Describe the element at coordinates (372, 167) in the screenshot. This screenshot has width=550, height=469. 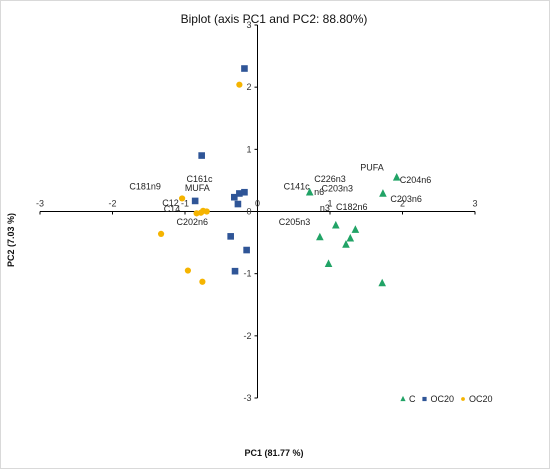
I see `variable-label: PUFA` at that location.